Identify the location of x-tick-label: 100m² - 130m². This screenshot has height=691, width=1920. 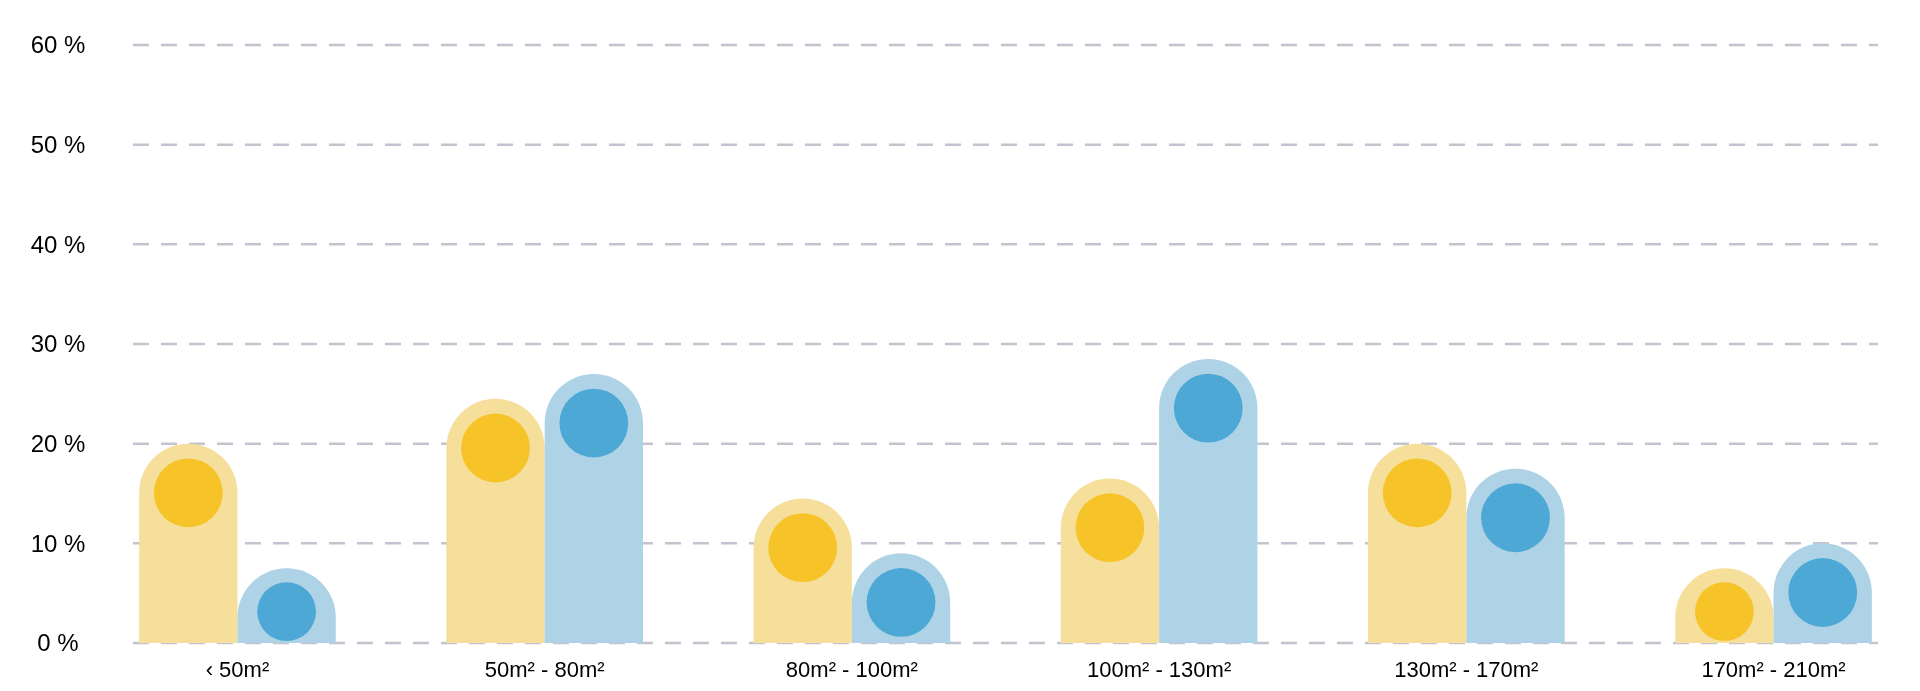
(1159, 669).